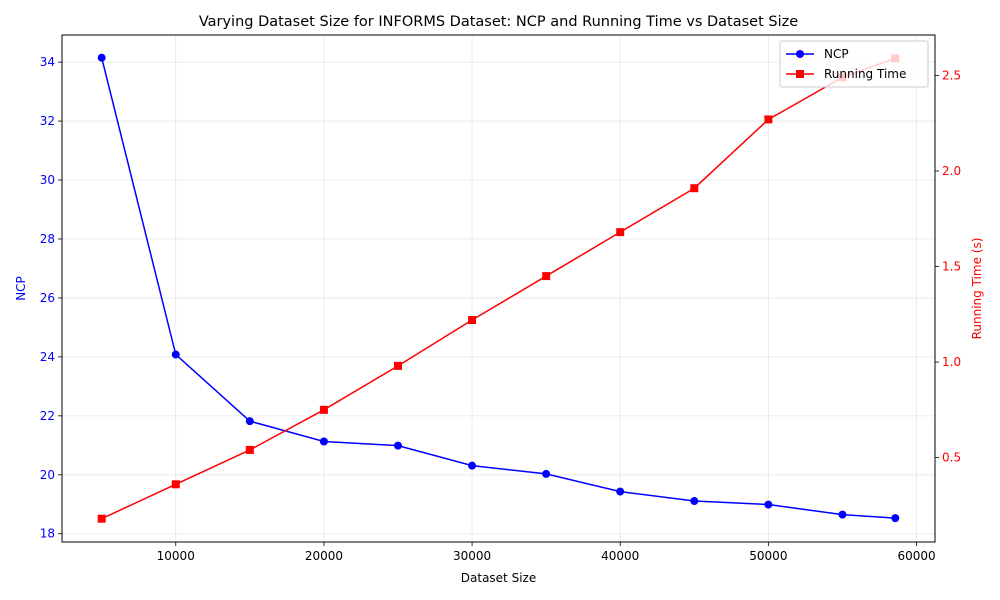 This screenshot has height=600, width=1000. What do you see at coordinates (47, 534) in the screenshot?
I see `y-left-tick-label: 18` at bounding box center [47, 534].